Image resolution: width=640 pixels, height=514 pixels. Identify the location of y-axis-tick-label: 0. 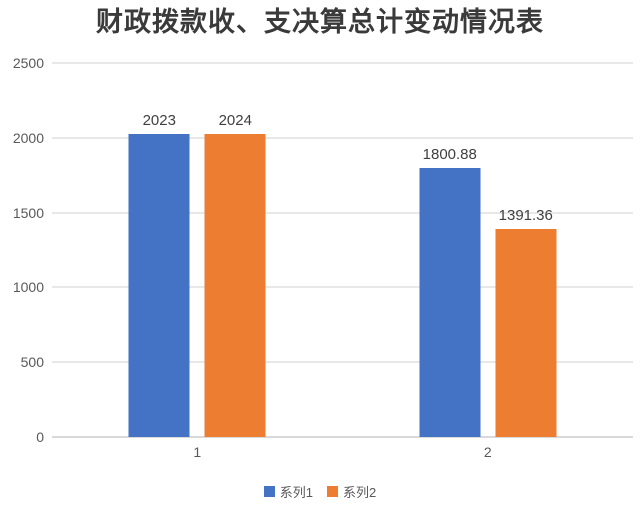
(40, 437).